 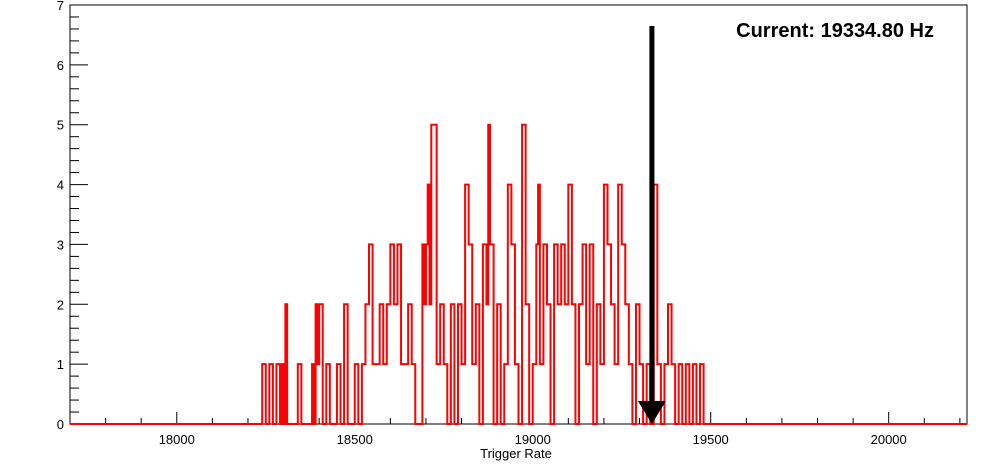 What do you see at coordinates (60, 6) in the screenshot?
I see `y-tick-label: 7` at bounding box center [60, 6].